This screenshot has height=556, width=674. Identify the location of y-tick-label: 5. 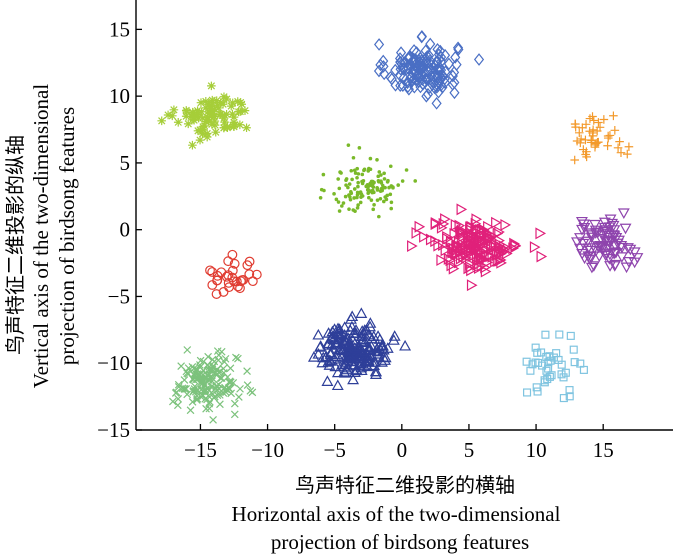
(125, 163).